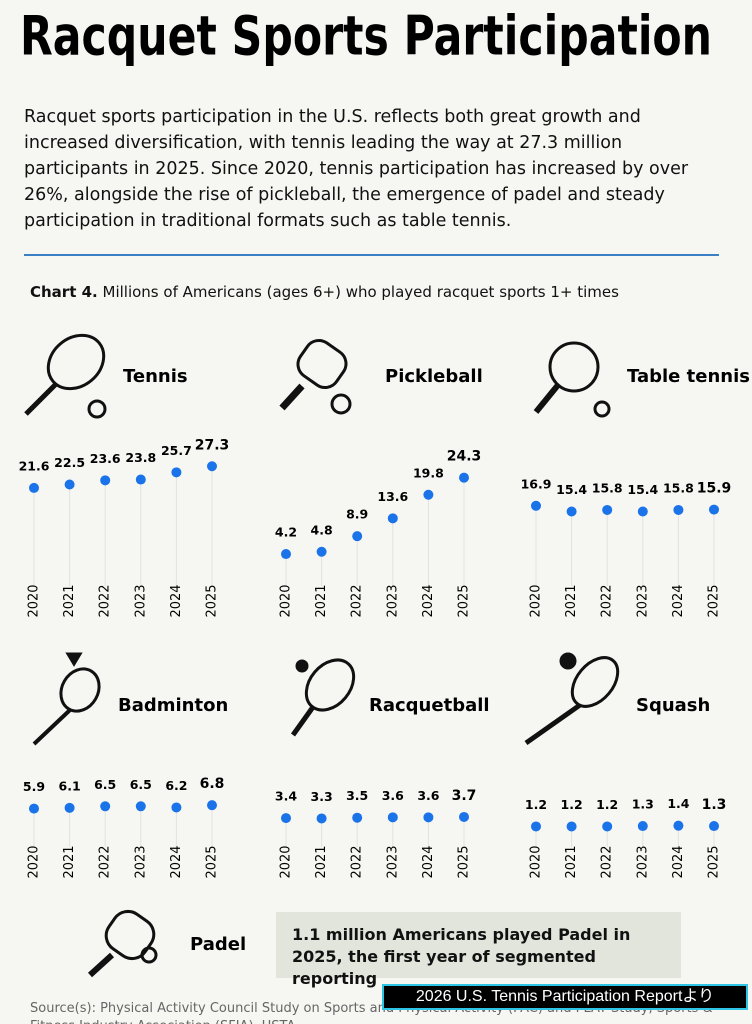 The width and height of the screenshot is (752, 1024). What do you see at coordinates (212, 445) in the screenshot?
I see `value-label: 27.3` at bounding box center [212, 445].